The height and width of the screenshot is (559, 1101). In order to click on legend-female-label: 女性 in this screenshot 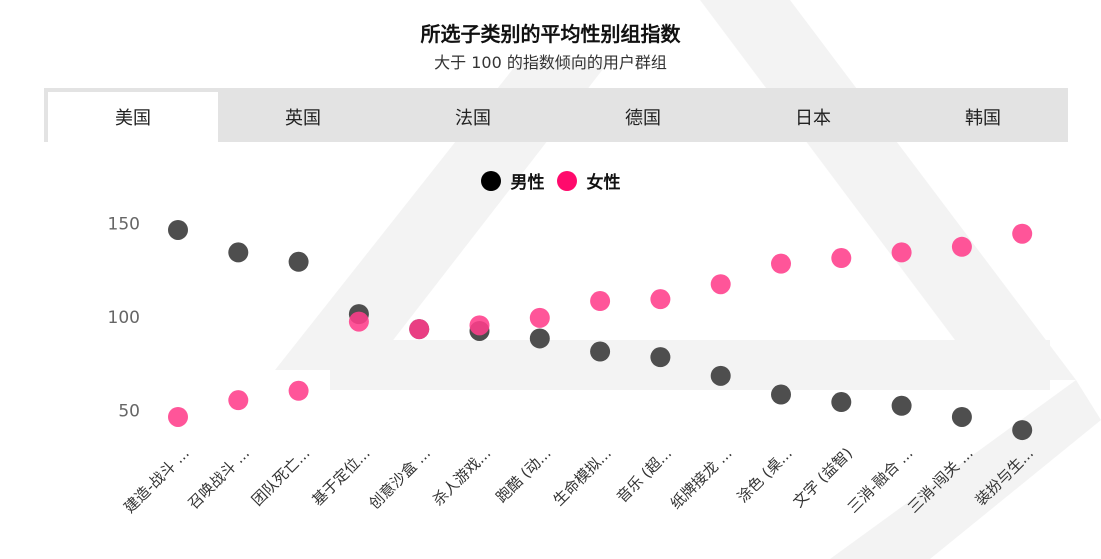, I will do `click(603, 183)`.